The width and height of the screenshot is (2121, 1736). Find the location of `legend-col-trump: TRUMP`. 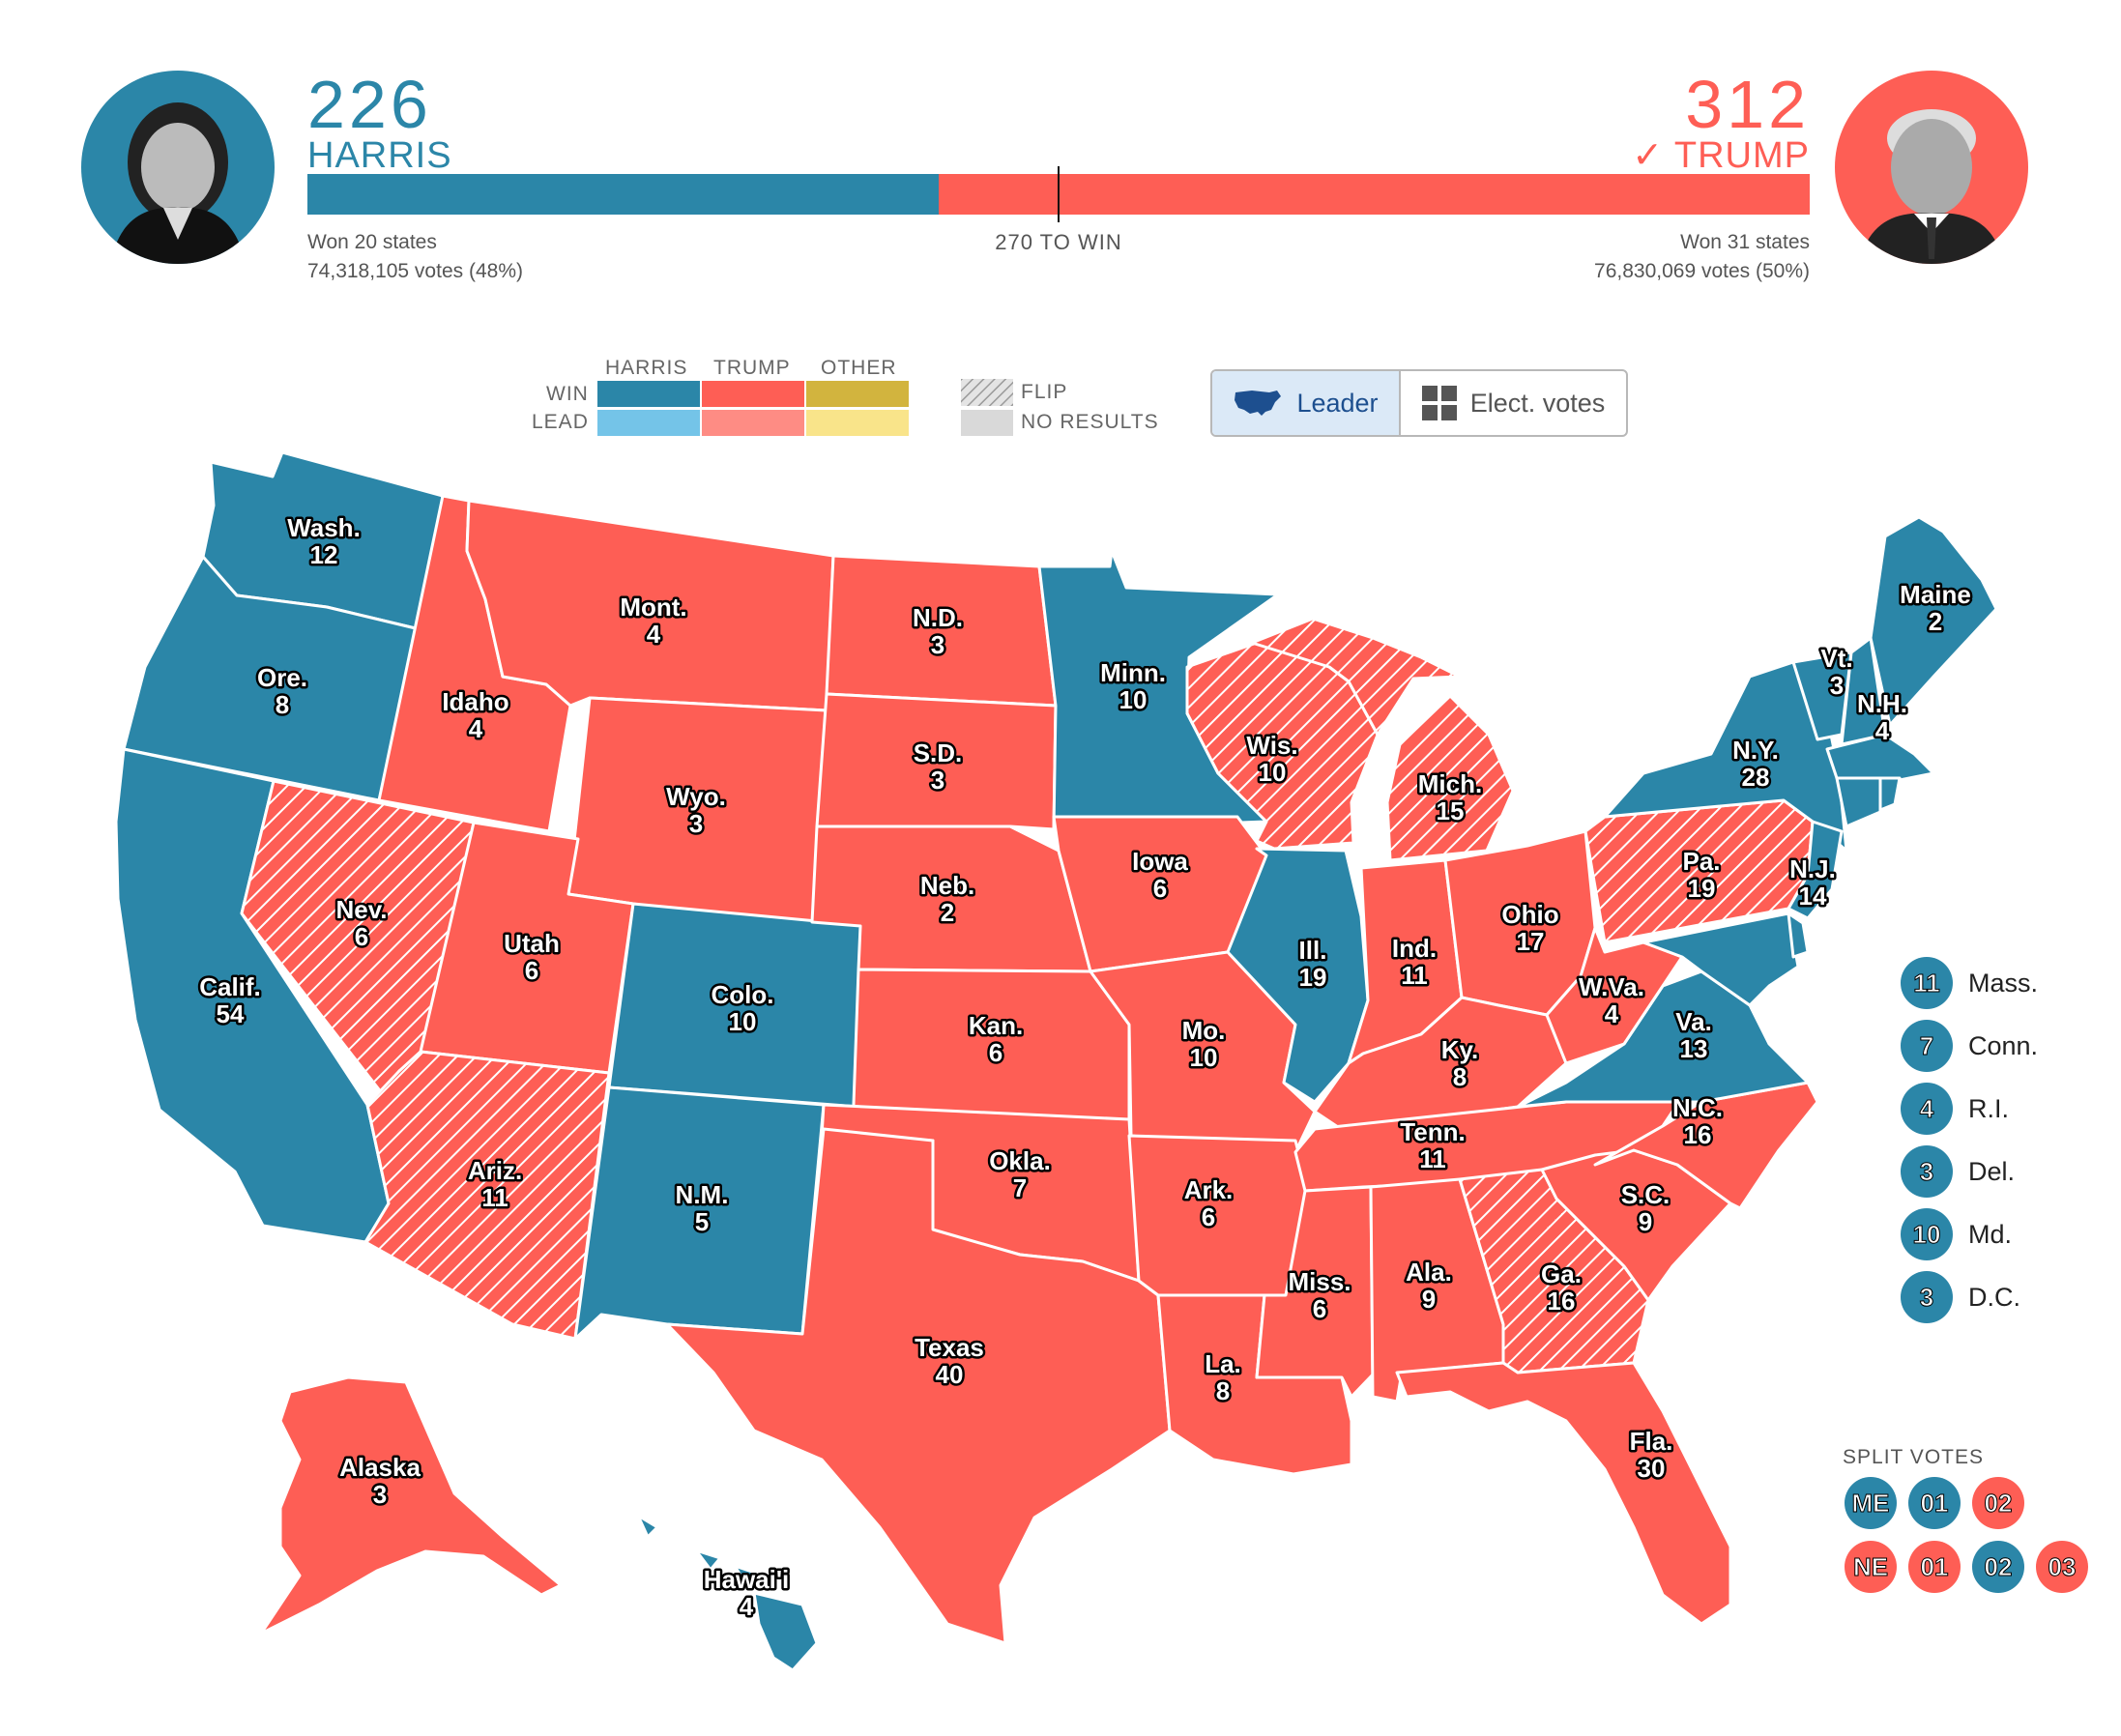

legend-col-trump: TRUMP is located at coordinates (752, 368).